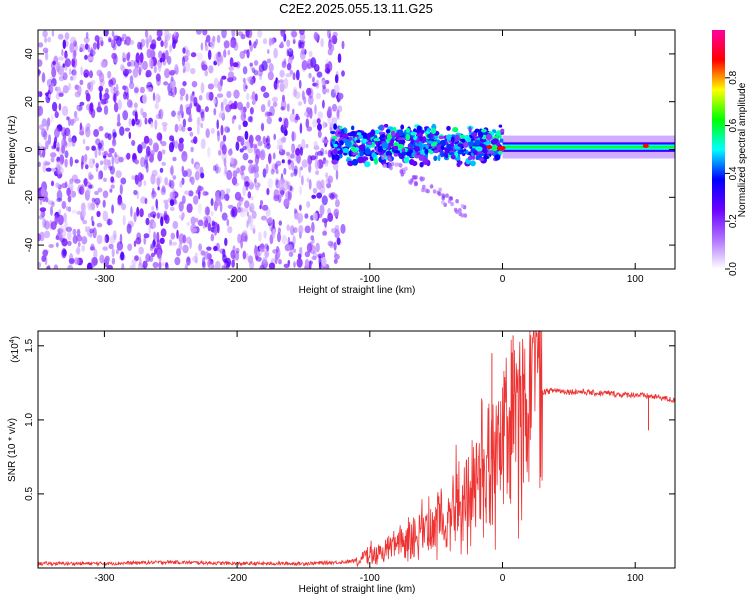 This screenshot has height=600, width=750. Describe the element at coordinates (29, 420) in the screenshot. I see `y-tick-label: 1.0` at that location.